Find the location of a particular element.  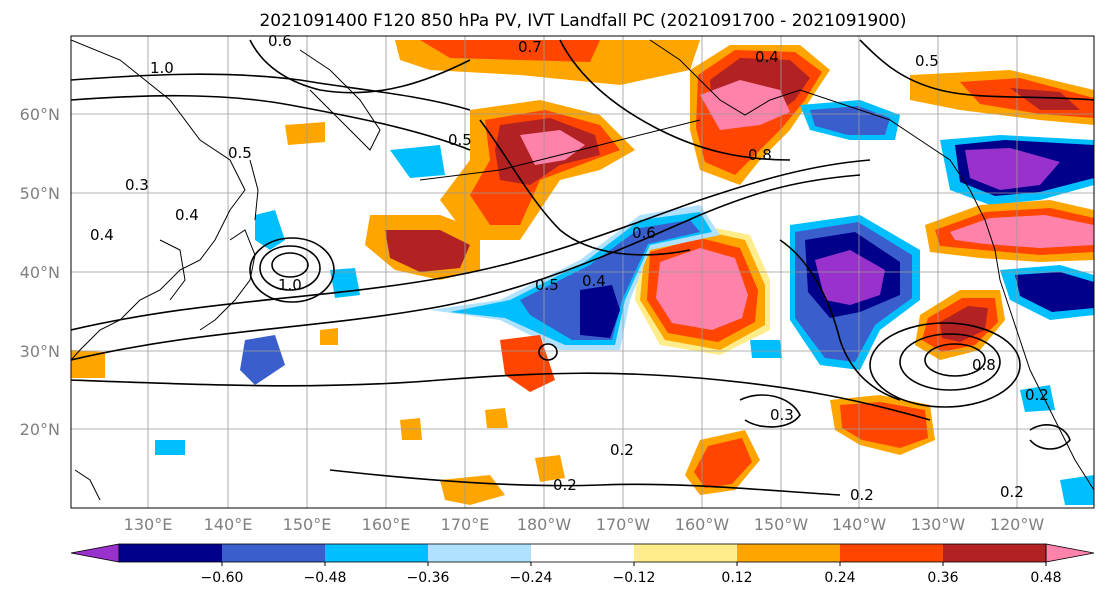

shade-skyblue-south4 is located at coordinates (766, 349).